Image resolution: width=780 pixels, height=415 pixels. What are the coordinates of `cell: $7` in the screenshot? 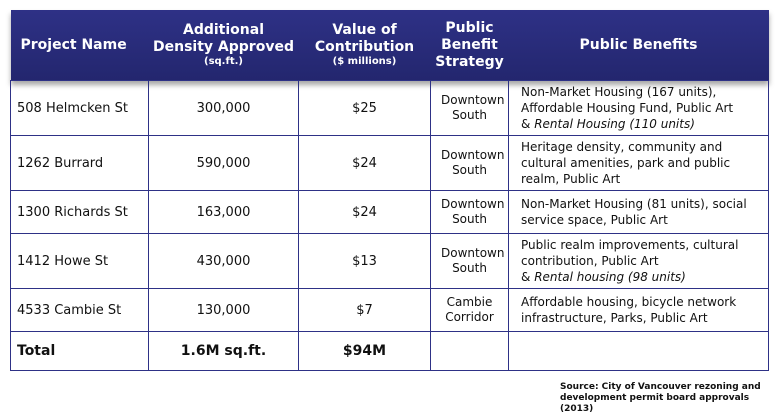 It's located at (364, 310).